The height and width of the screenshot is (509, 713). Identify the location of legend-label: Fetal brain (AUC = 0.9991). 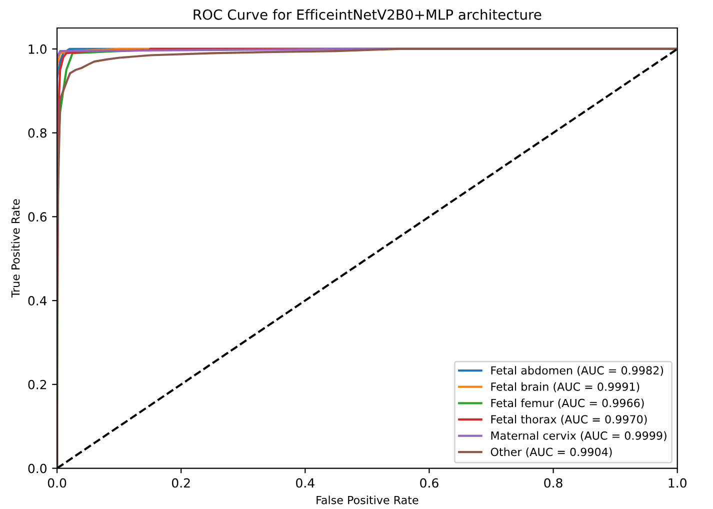
(565, 387).